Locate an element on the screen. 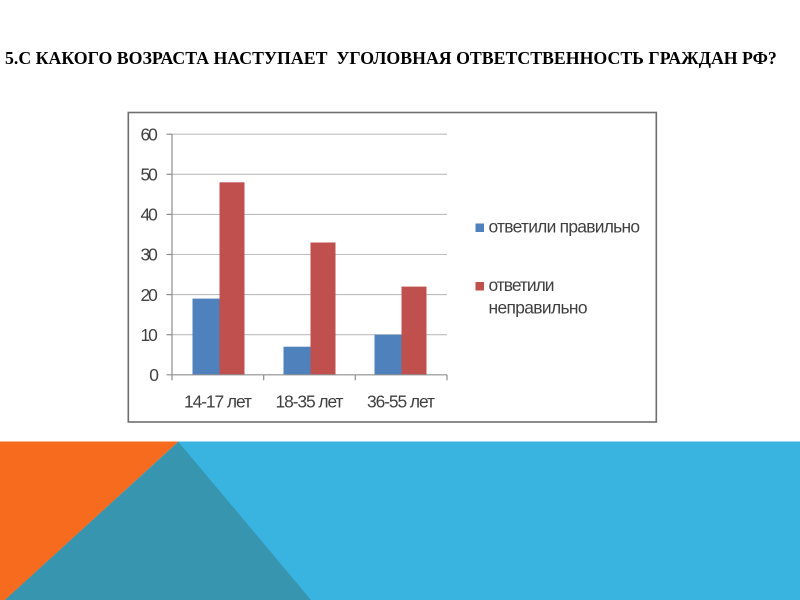 This screenshot has height=600, width=800. svg-text: 18-35 лет is located at coordinates (310, 401).